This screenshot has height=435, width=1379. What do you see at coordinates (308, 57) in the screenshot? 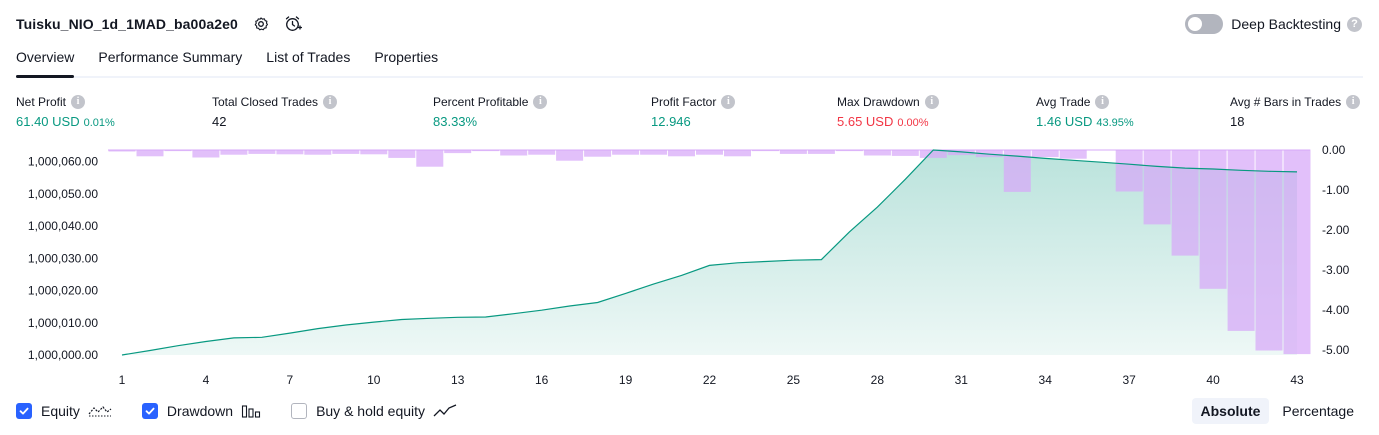
I see `tab-list-of-trades: List of Trades` at bounding box center [308, 57].